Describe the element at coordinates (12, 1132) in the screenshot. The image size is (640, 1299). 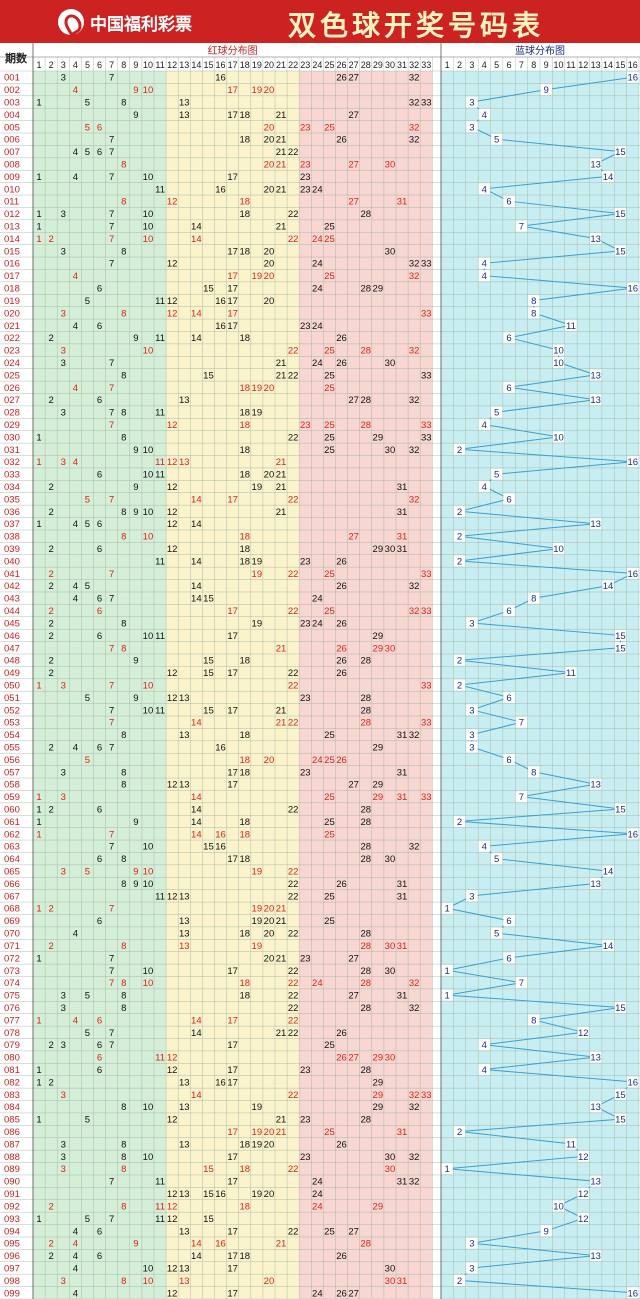
I see `period-label: 086` at that location.